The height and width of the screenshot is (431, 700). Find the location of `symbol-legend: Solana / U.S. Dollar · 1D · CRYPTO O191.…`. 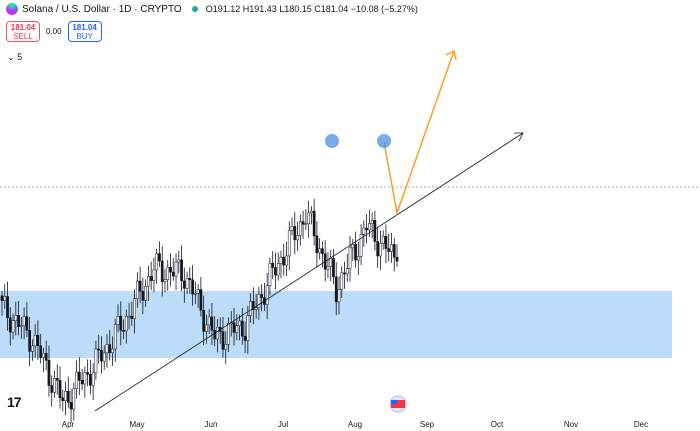

symbol-legend: Solana / U.S. Dollar · 1D · CRYPTO O191.… is located at coordinates (212, 9).